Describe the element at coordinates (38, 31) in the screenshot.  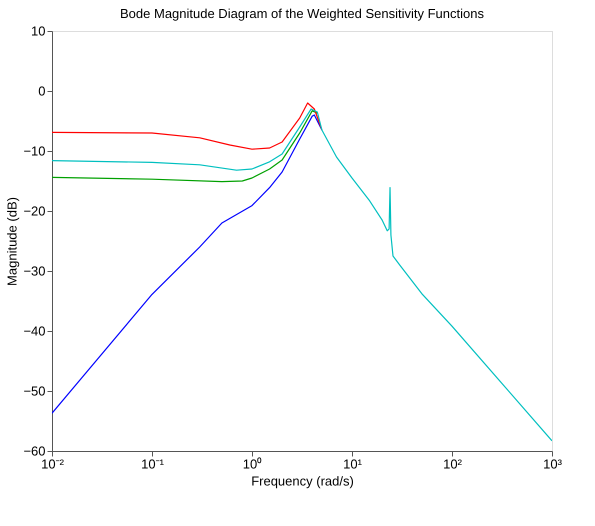
I see `y-tick-label: 10` at that location.